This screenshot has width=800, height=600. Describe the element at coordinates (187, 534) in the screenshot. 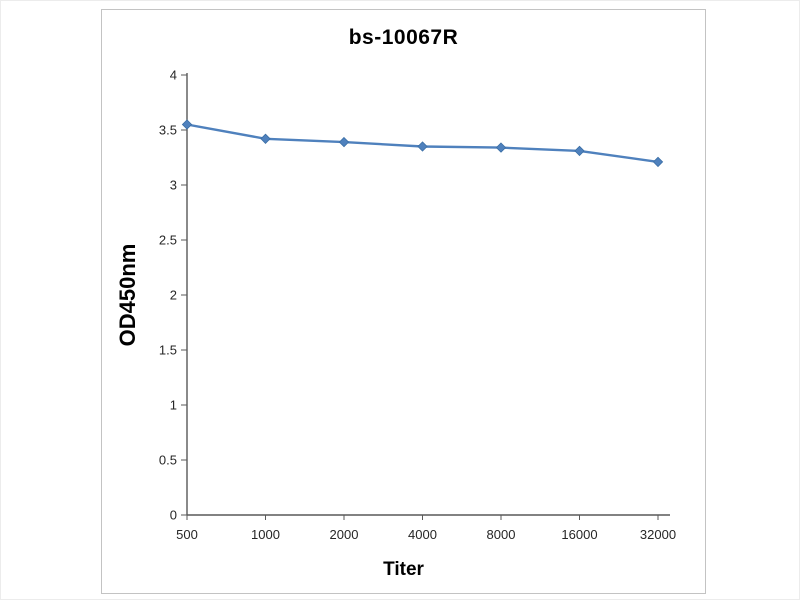

I see `x-tick-label: 500` at that location.